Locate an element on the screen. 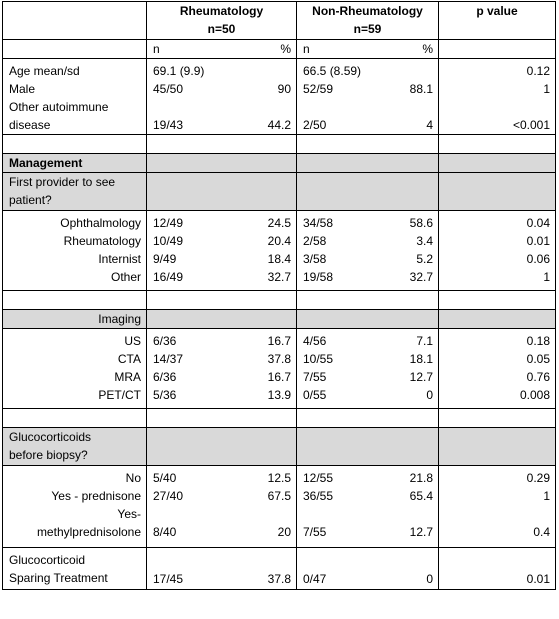 Image resolution: width=559 pixels, height=619 pixels. imaging-header: Imaging is located at coordinates (279, 319).